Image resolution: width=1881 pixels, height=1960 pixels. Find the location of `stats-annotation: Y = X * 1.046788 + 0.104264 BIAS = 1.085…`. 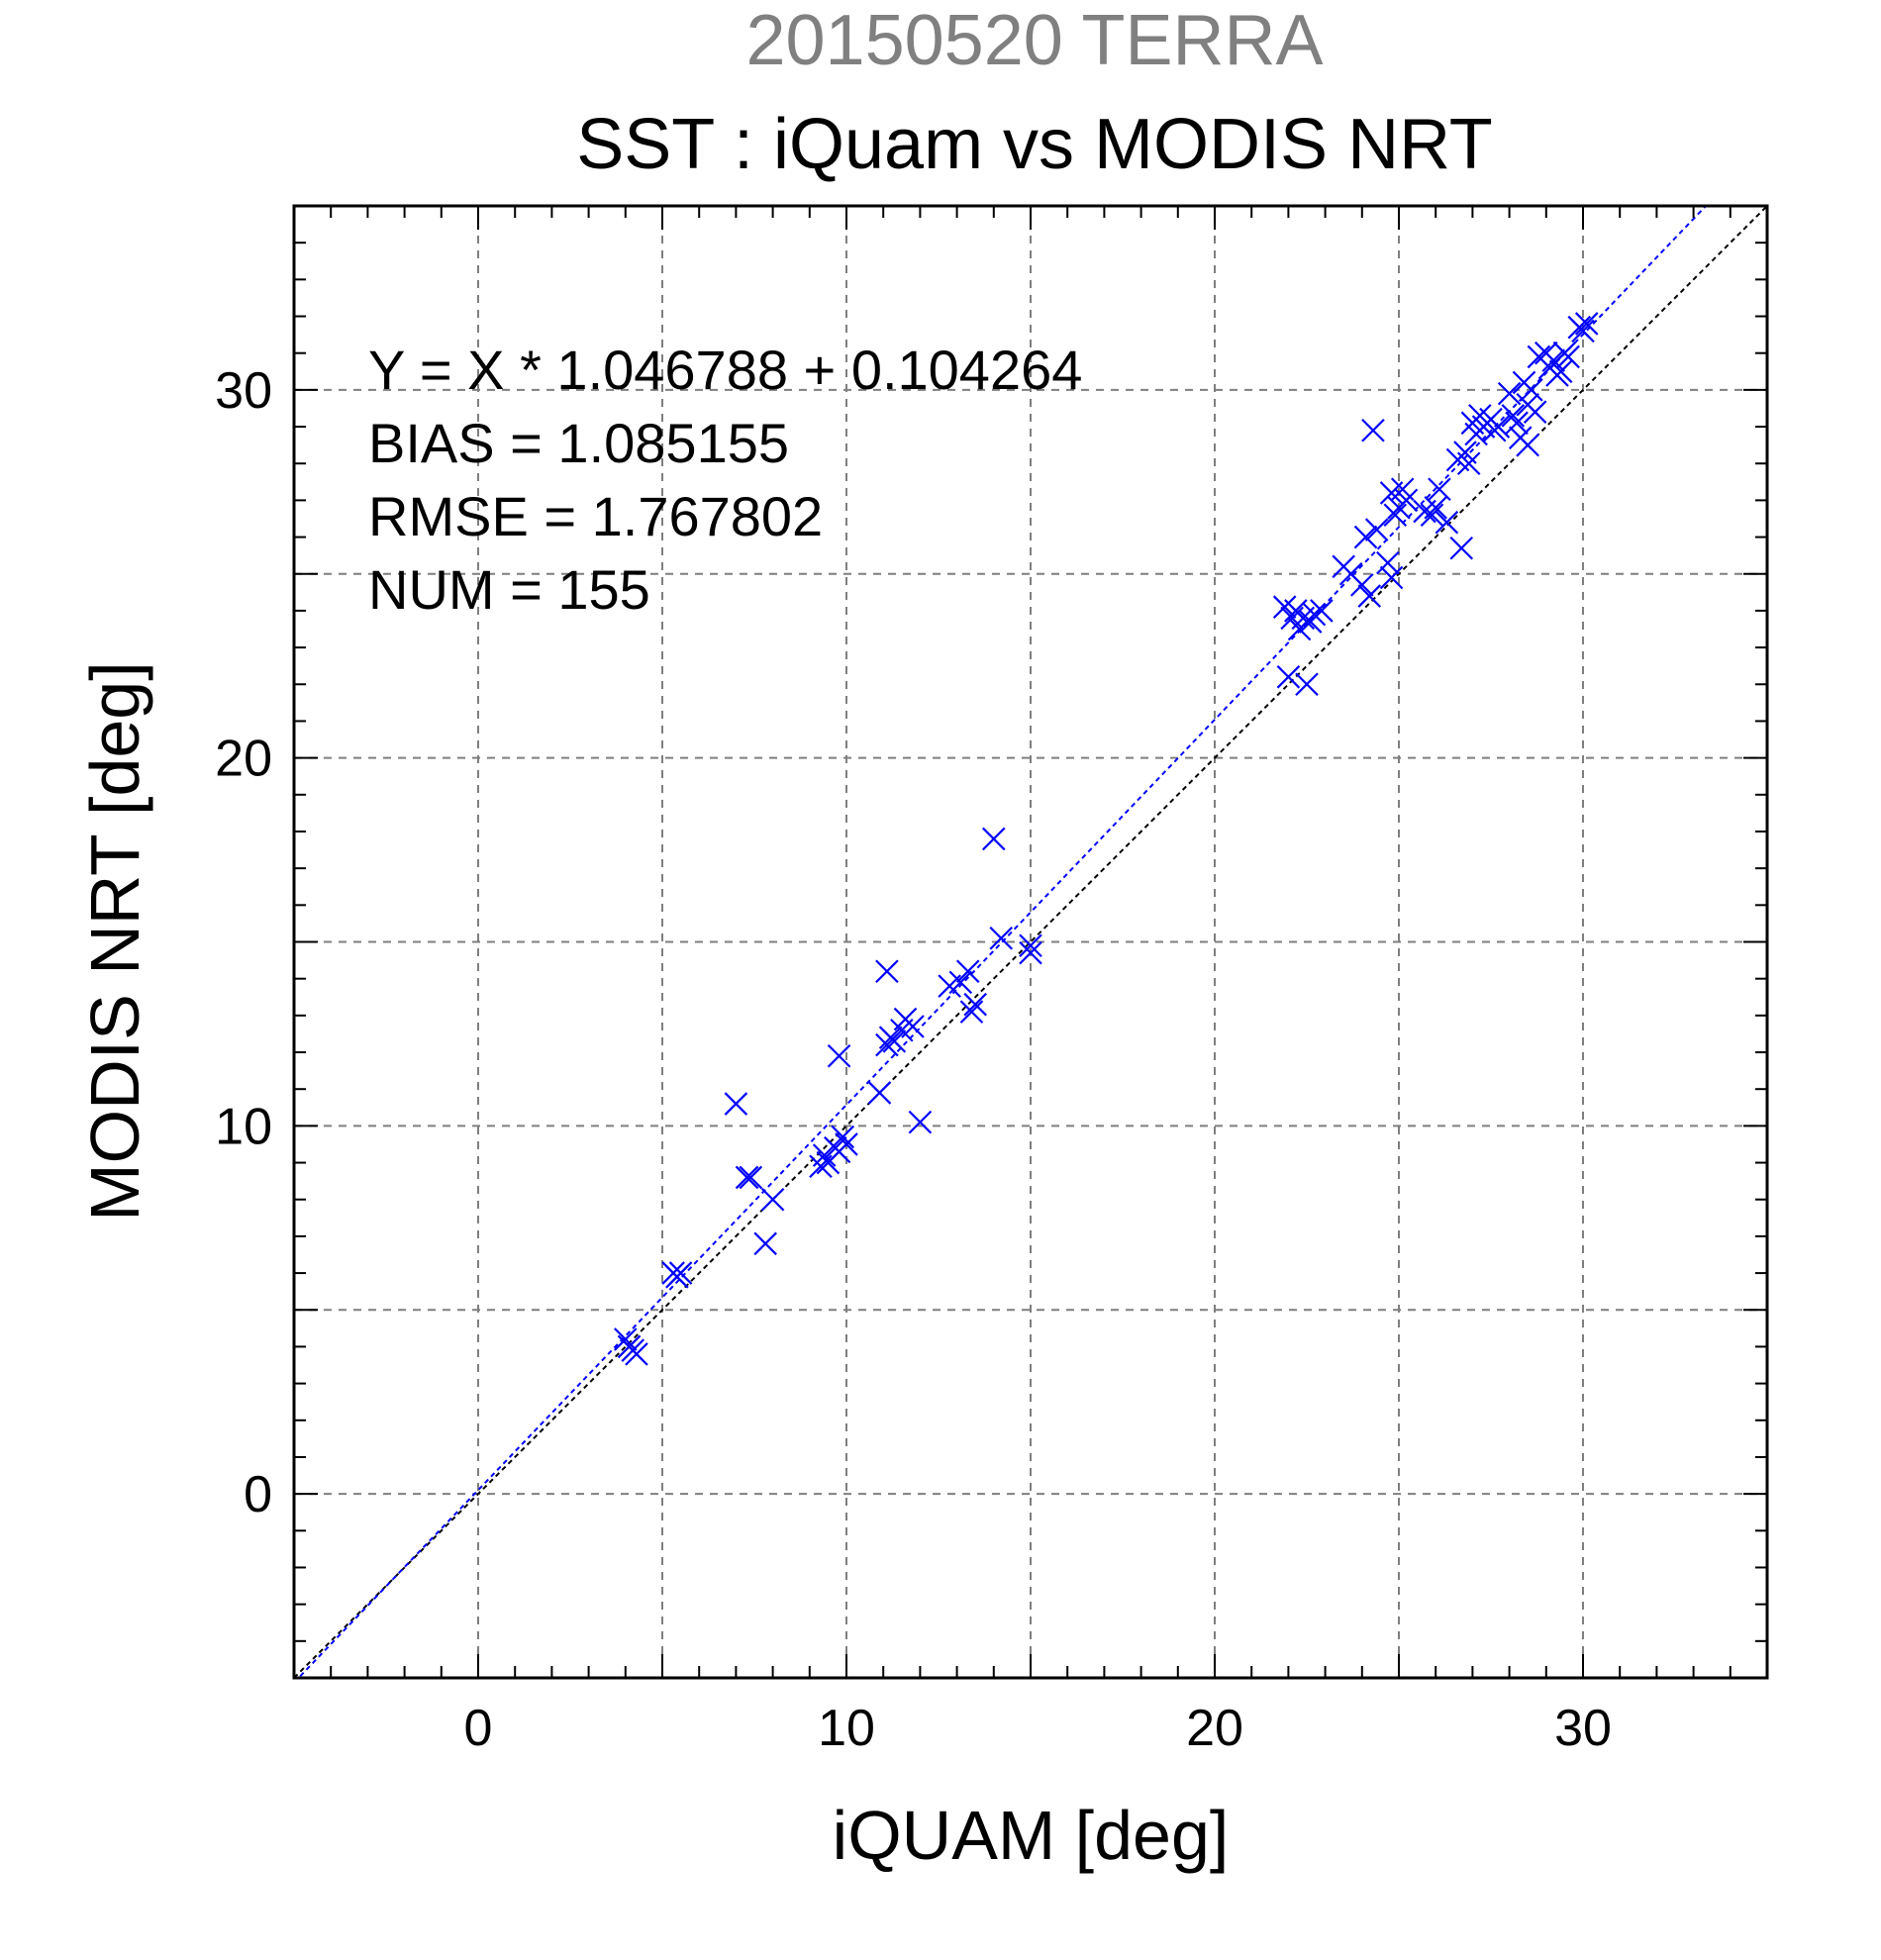

stats-annotation: Y = X * 1.046788 + 0.104264 BIAS = 1.085… is located at coordinates (725, 480).